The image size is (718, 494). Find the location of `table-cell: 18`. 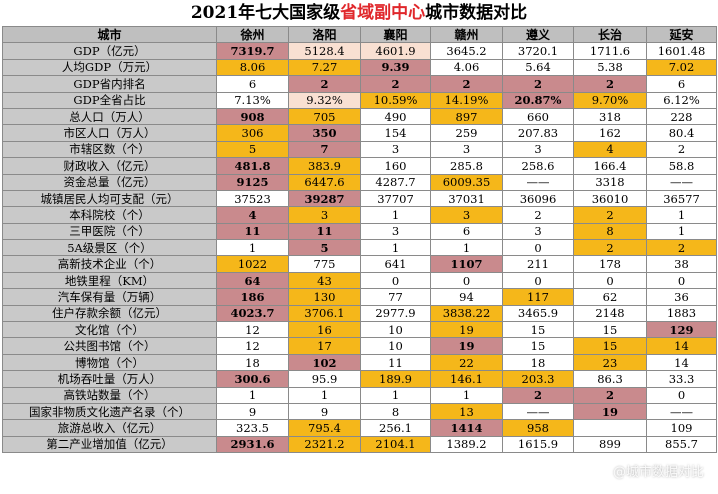

table-cell: 18 is located at coordinates (252, 362).